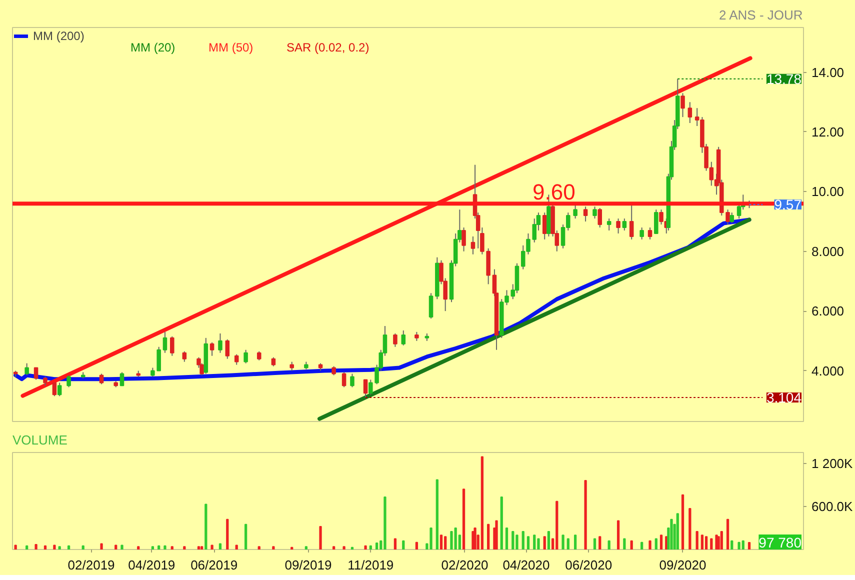 This screenshot has height=580, width=855. Describe the element at coordinates (780, 542) in the screenshot. I see `annotation: 97 780` at that location.